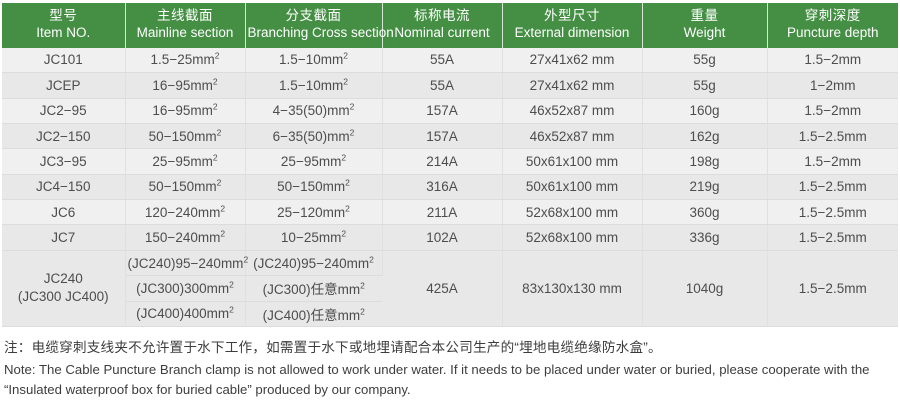 Image resolution: width=900 pixels, height=412 pixels. What do you see at coordinates (442, 212) in the screenshot?
I see `cell-nominal-current: 211A` at bounding box center [442, 212].